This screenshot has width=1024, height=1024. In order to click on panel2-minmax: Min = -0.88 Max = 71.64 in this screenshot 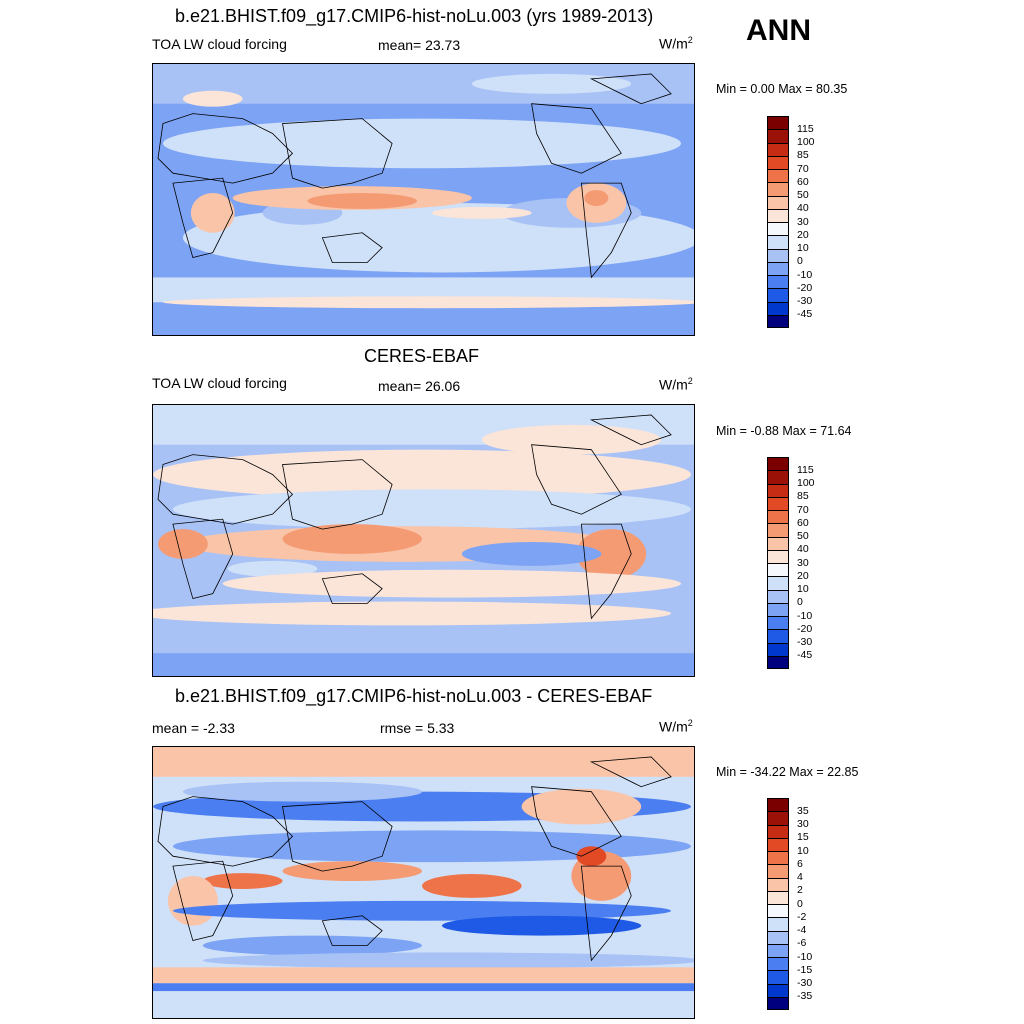, I will do `click(784, 431)`.